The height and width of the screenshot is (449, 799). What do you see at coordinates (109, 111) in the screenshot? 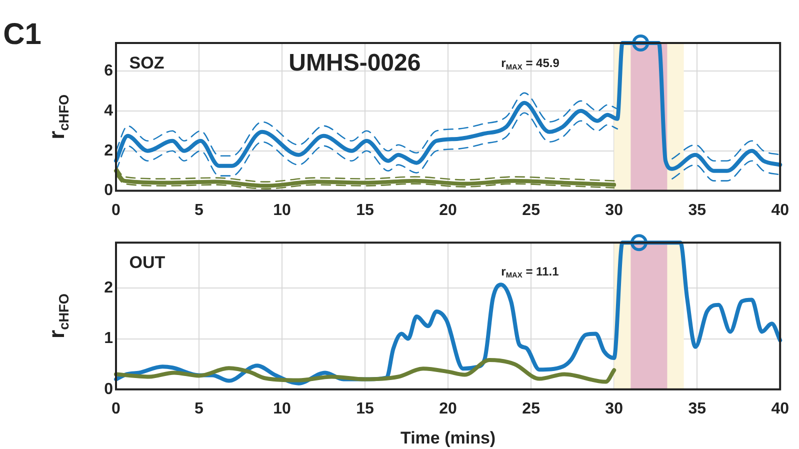
I see `y-tick-label: 4` at bounding box center [109, 111].